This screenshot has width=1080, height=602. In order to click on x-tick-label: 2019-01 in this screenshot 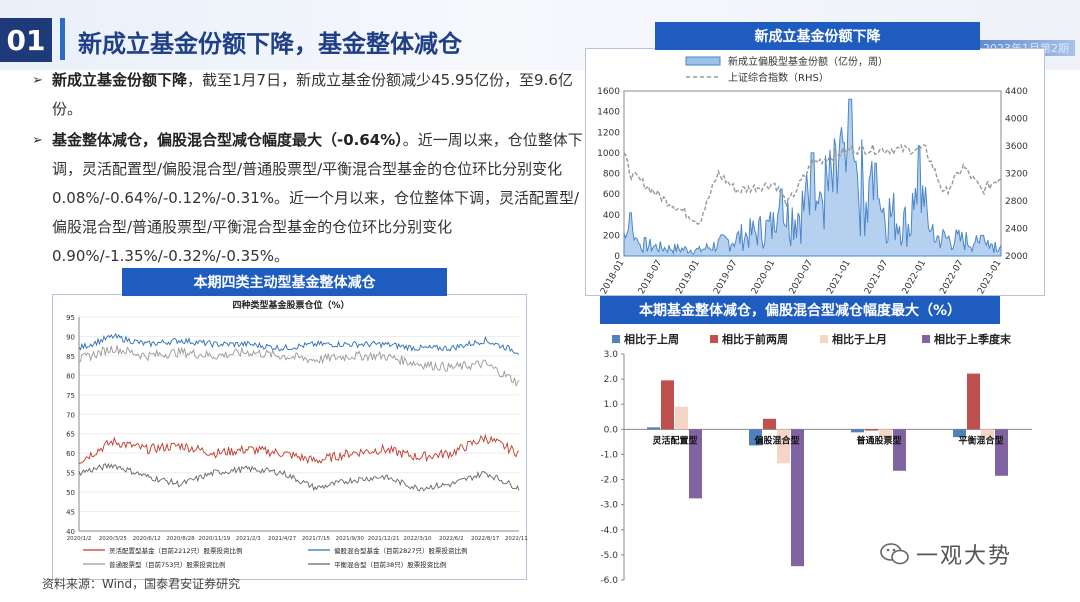, I will do `click(688, 278)`.